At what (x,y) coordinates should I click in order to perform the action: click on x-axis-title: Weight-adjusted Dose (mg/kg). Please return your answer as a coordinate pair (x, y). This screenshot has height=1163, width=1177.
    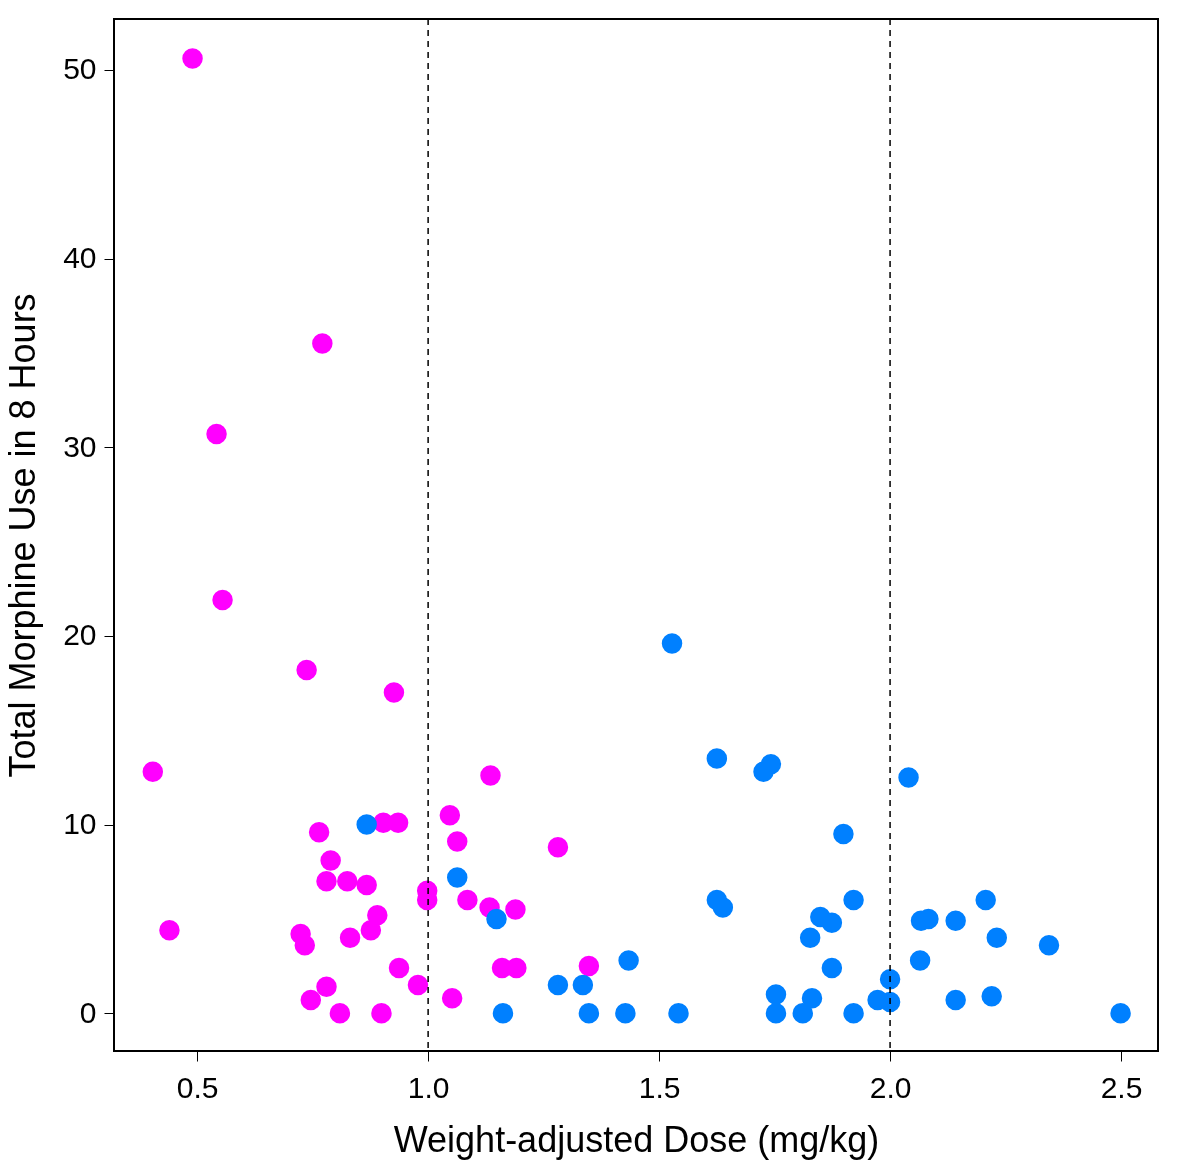
    Looking at the image, I should click on (636, 1139).